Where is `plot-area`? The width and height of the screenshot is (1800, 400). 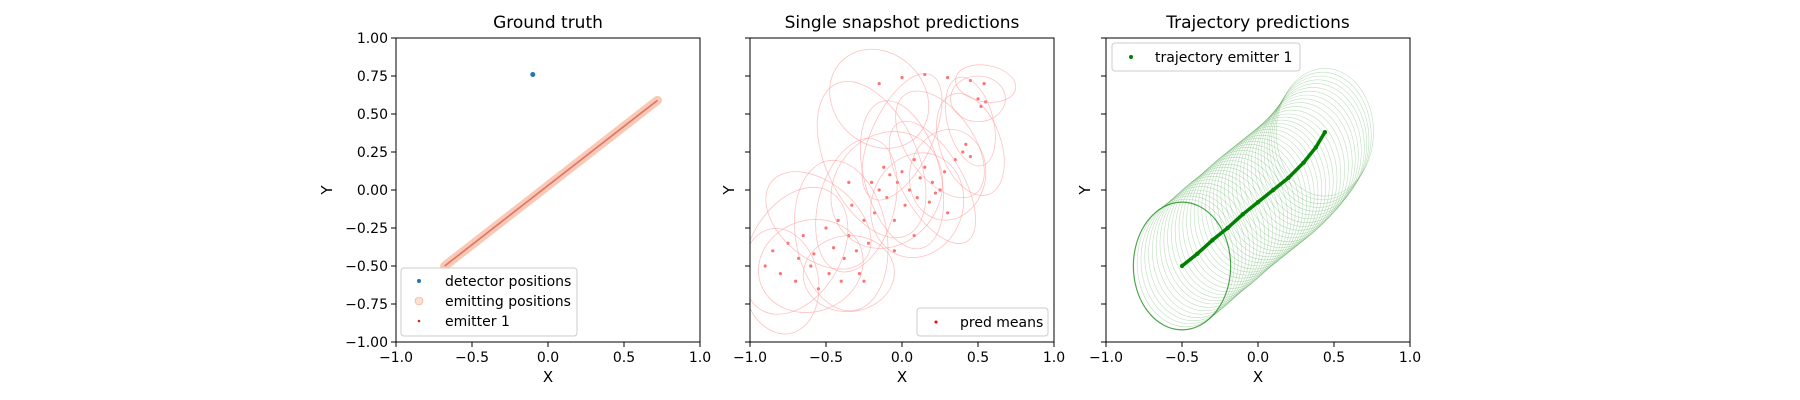 plot-area is located at coordinates (1258, 190).